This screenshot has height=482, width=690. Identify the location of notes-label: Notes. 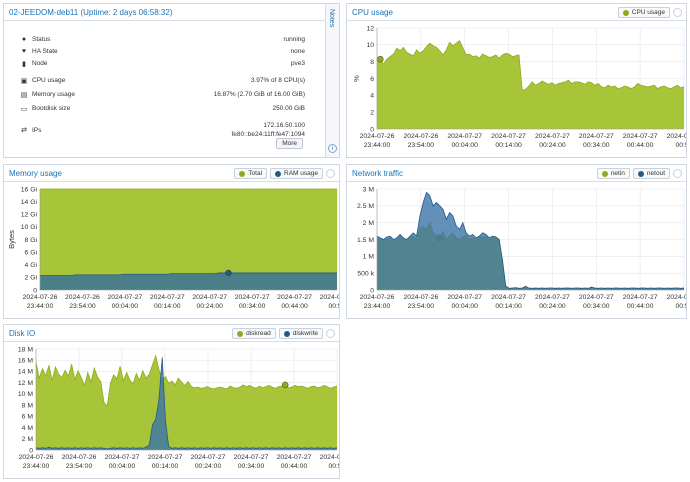
(331, 18).